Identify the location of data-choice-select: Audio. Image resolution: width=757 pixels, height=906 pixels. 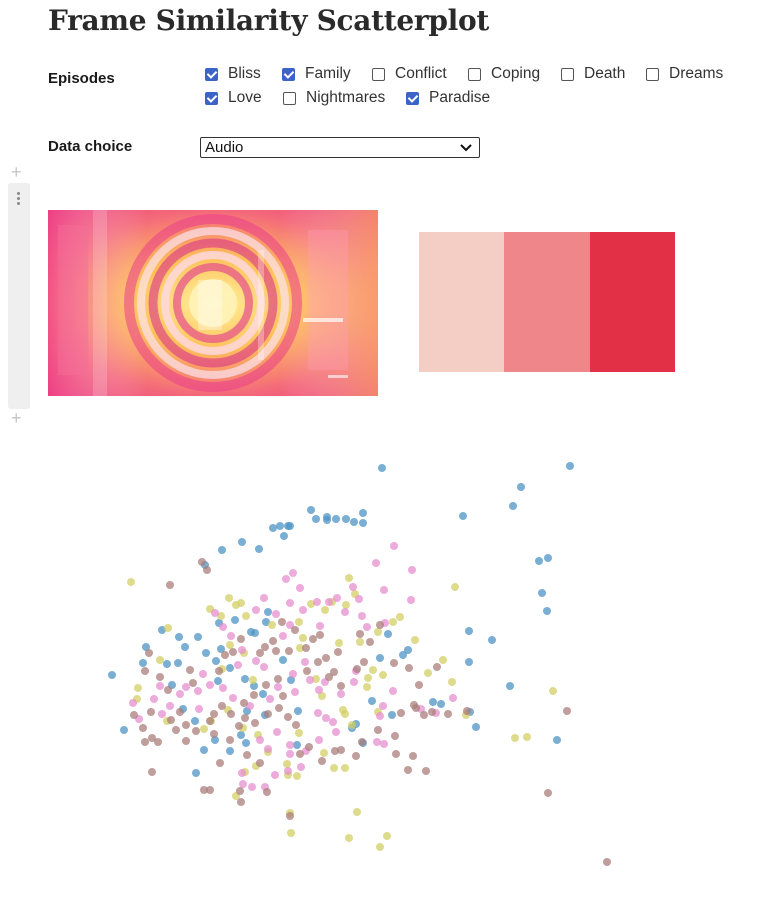
(340, 147).